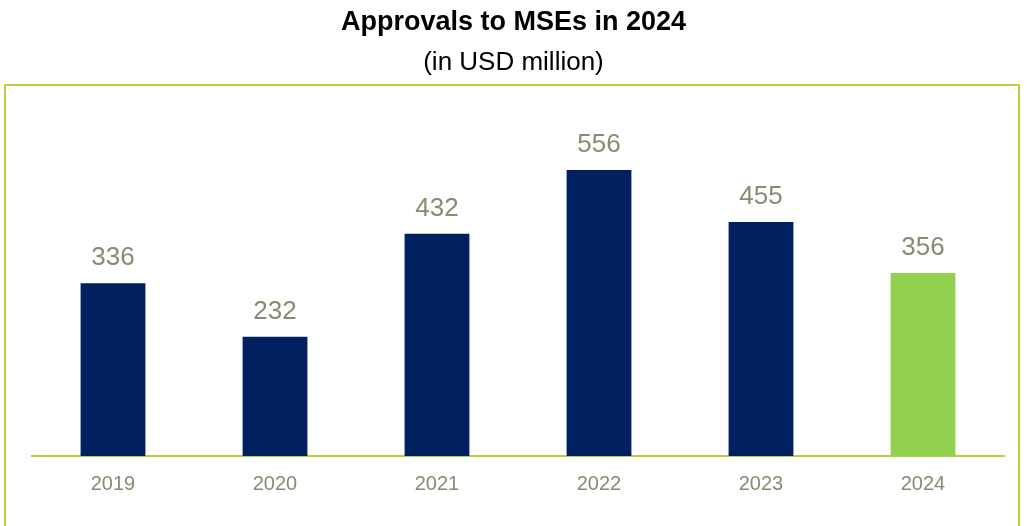 This screenshot has width=1027, height=526. Describe the element at coordinates (599, 482) in the screenshot. I see `x-tick-label: 2022` at that location.